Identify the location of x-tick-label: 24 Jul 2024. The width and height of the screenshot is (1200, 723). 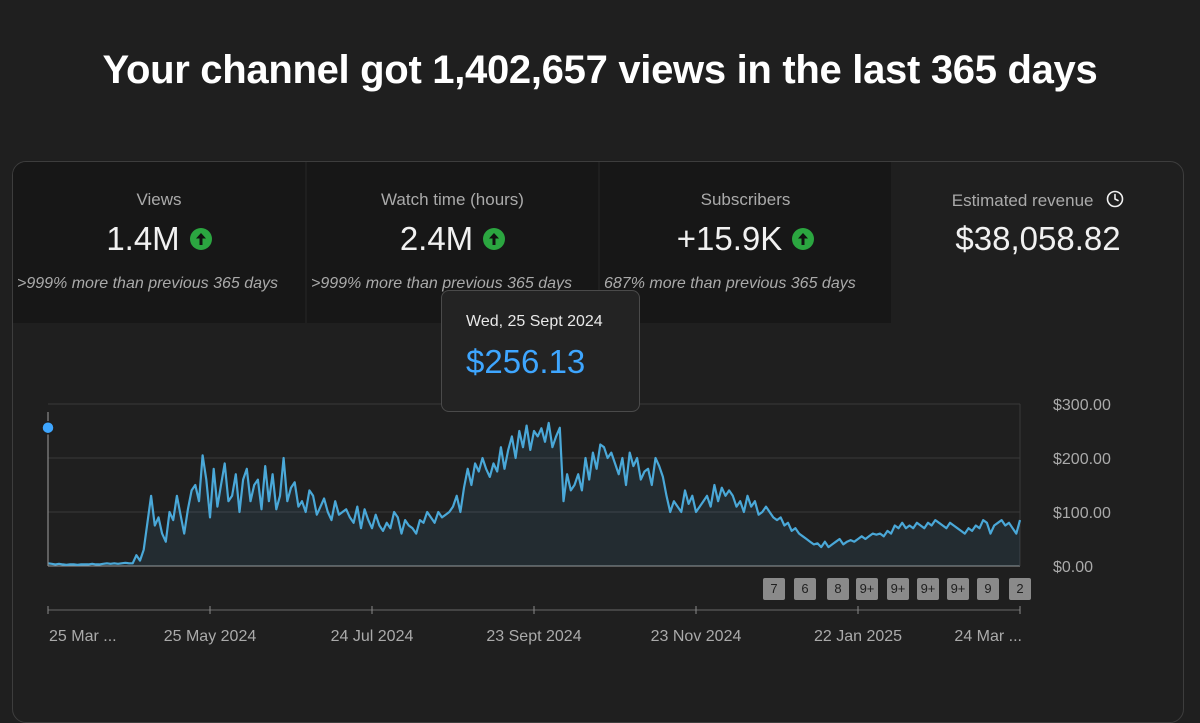
(372, 636).